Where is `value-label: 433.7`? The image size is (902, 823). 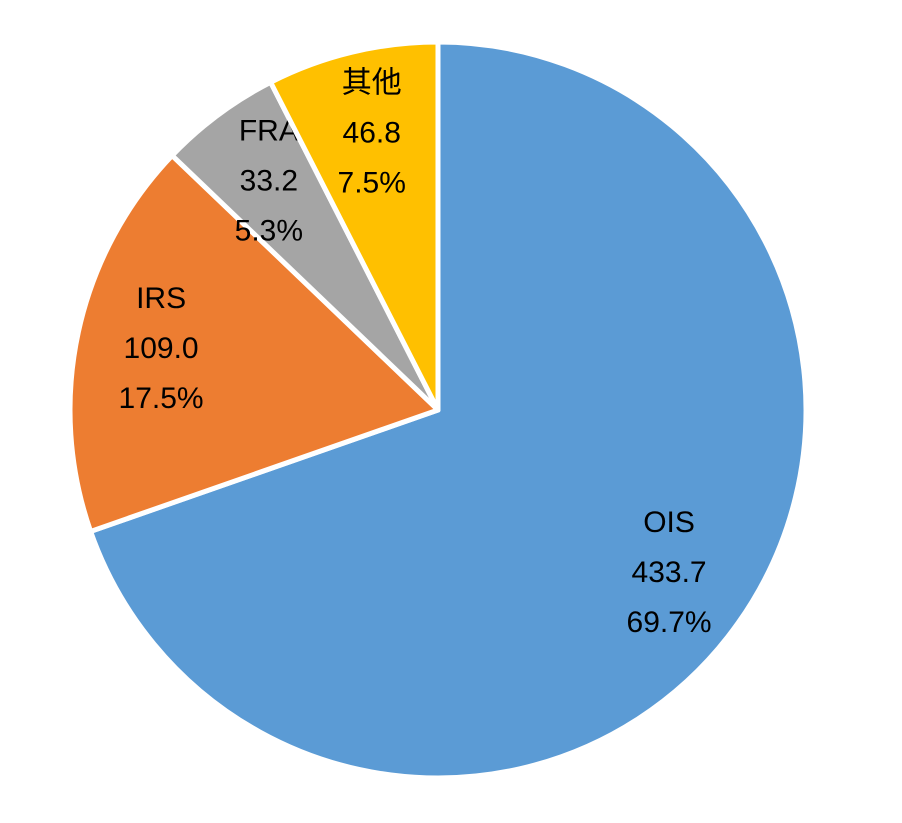
value-label: 433.7 is located at coordinates (669, 572).